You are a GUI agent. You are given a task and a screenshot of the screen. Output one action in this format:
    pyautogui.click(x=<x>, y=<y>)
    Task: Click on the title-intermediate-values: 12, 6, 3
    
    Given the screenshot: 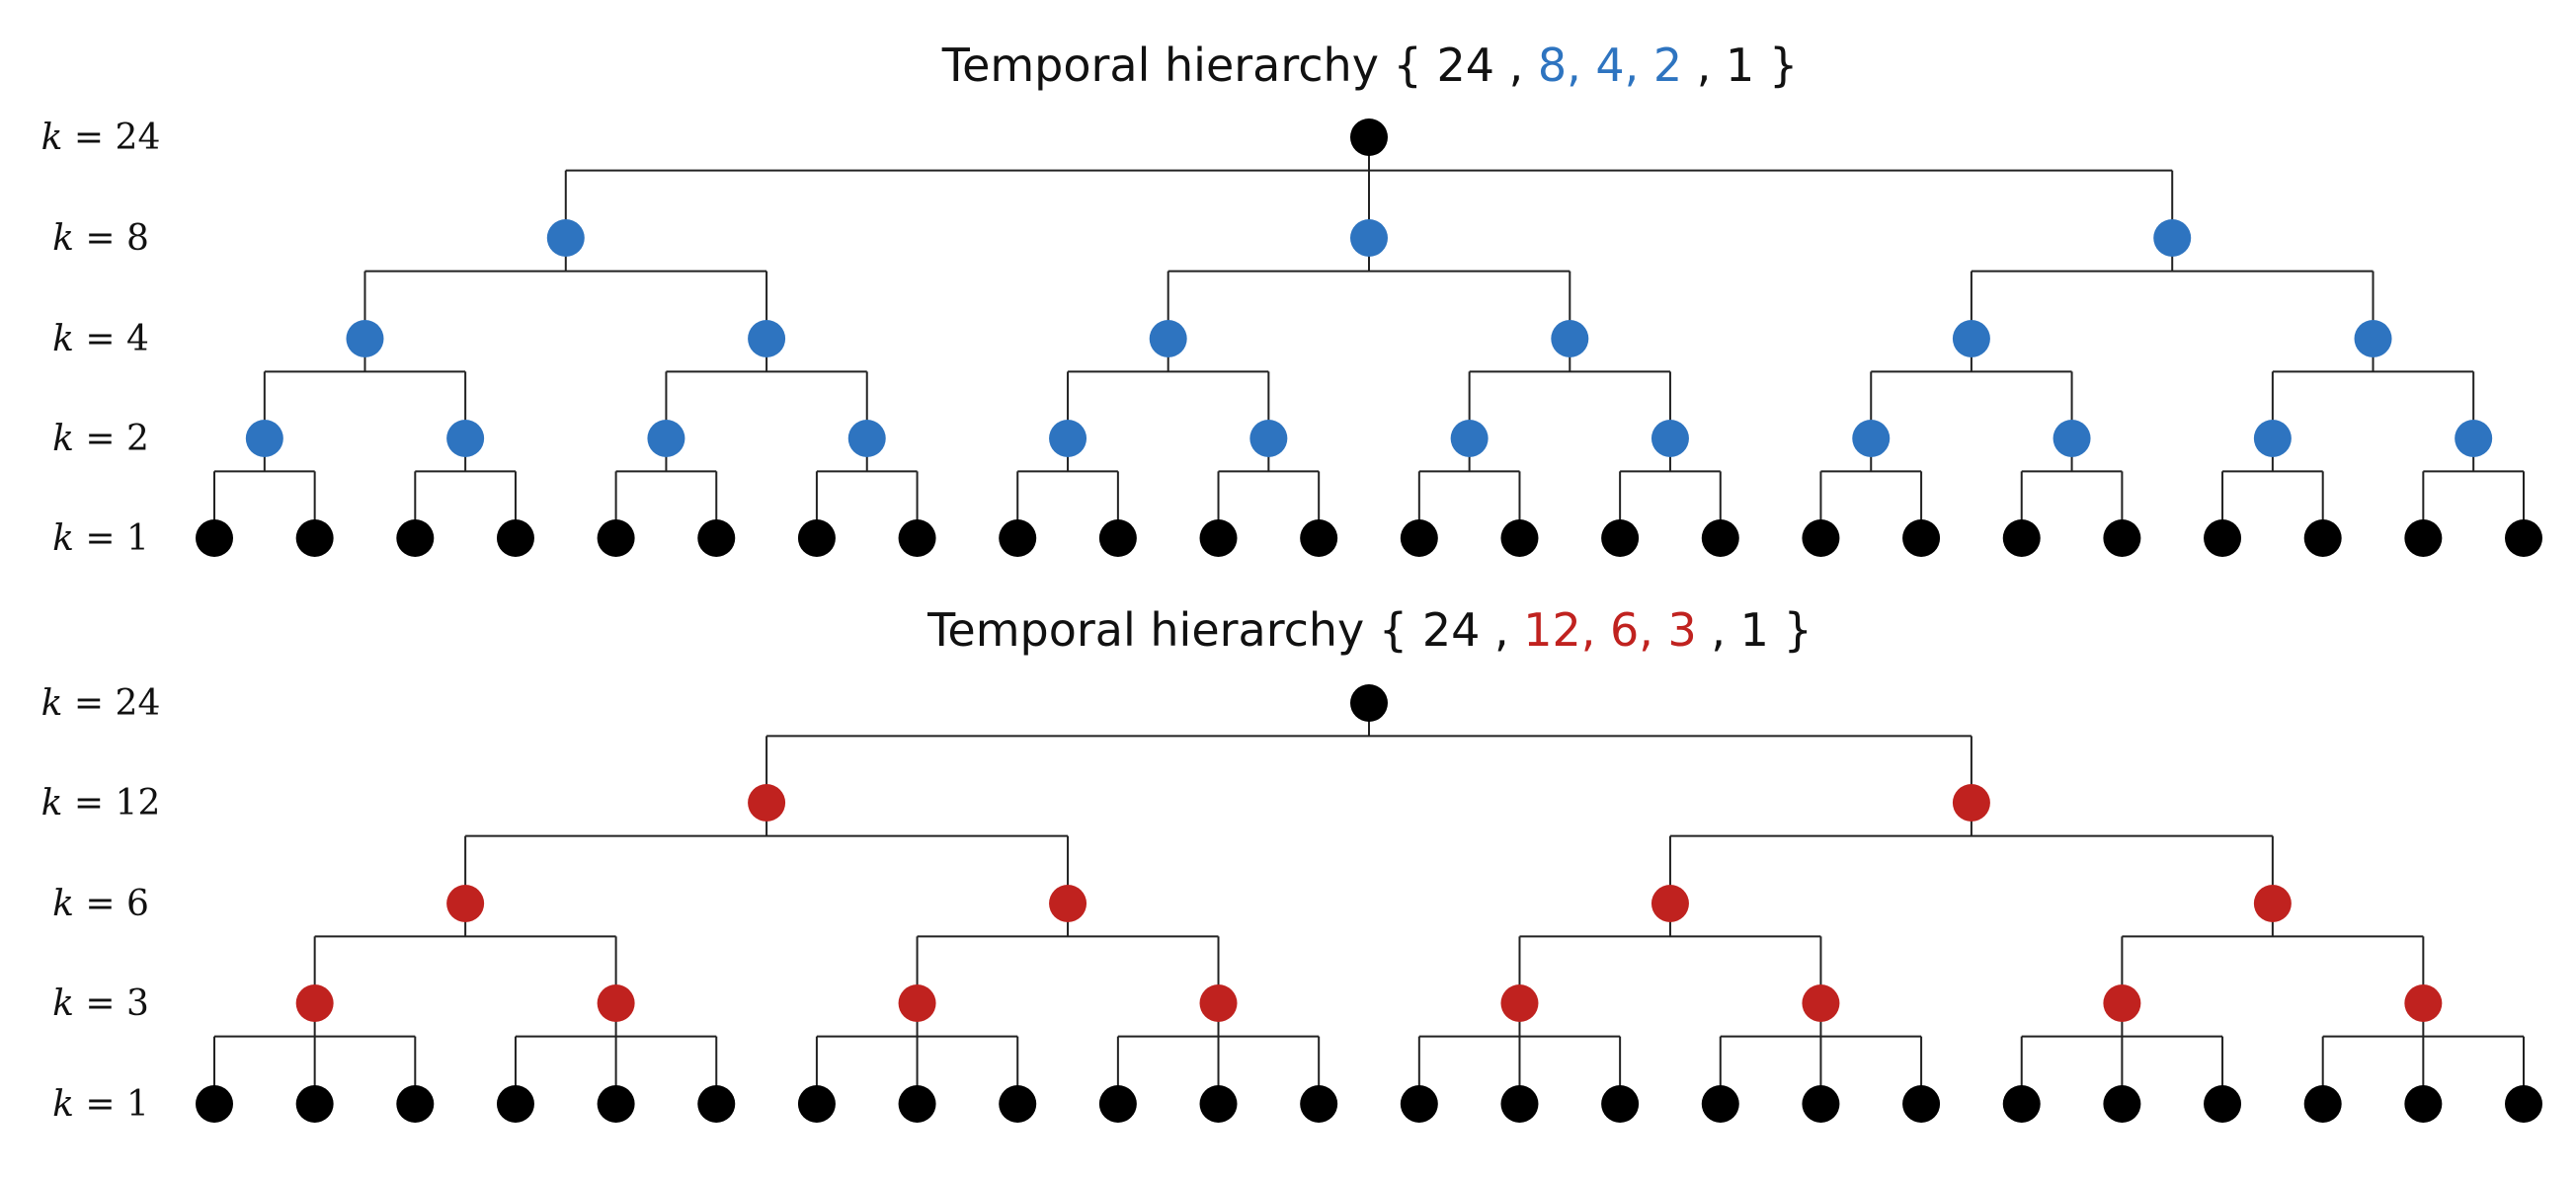 What is the action you would take?
    pyautogui.click(x=1610, y=630)
    